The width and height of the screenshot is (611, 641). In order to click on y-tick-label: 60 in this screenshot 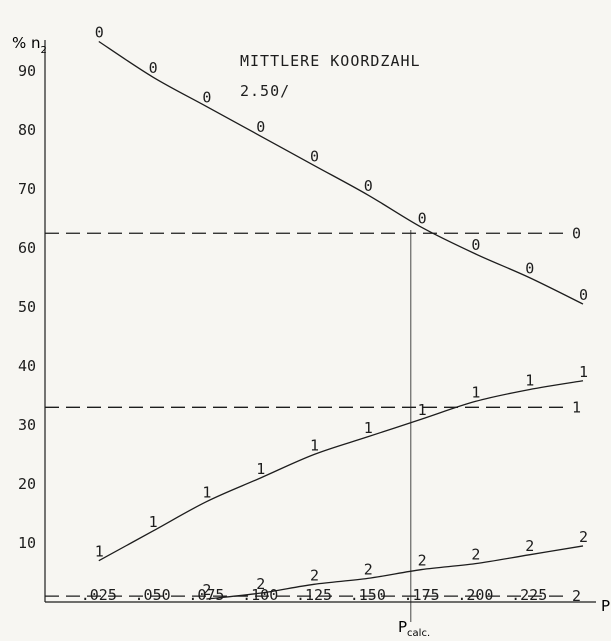, I will do `click(27, 248)`.